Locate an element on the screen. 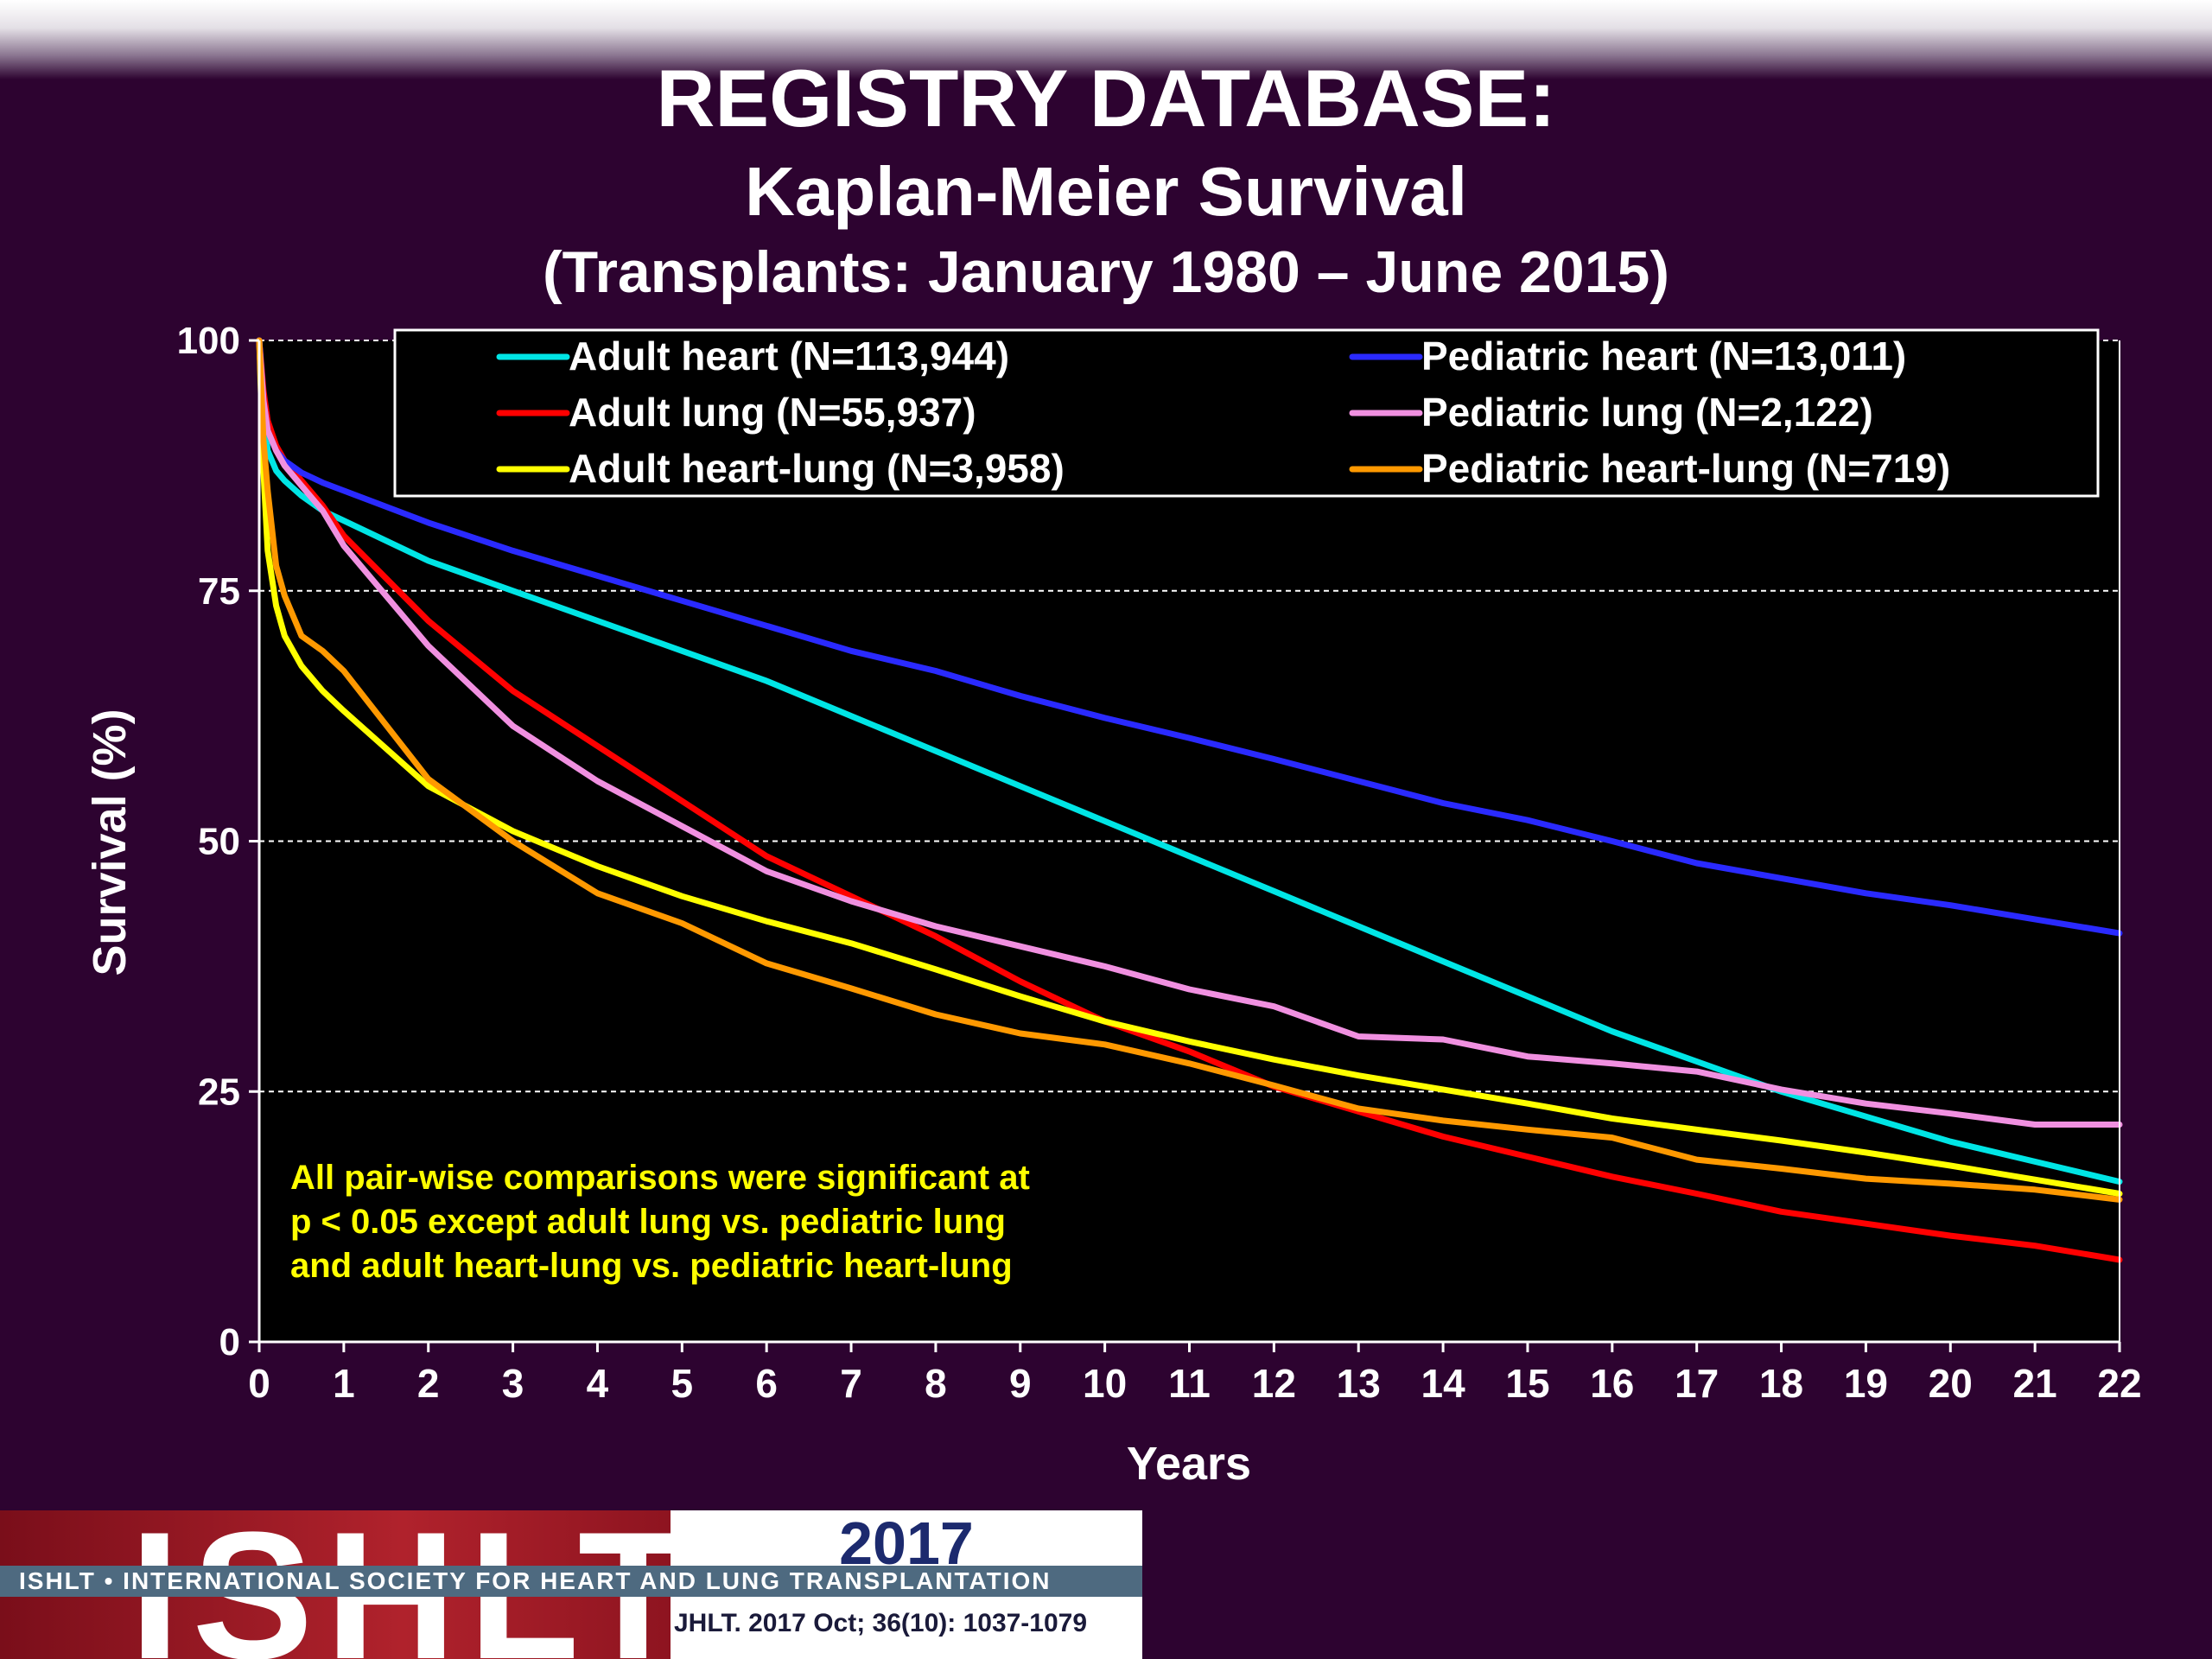 The width and height of the screenshot is (2212, 1659). footer-citation: JHLT. 2017 Oct; 36(10): 1037-1079 is located at coordinates (881, 1623).